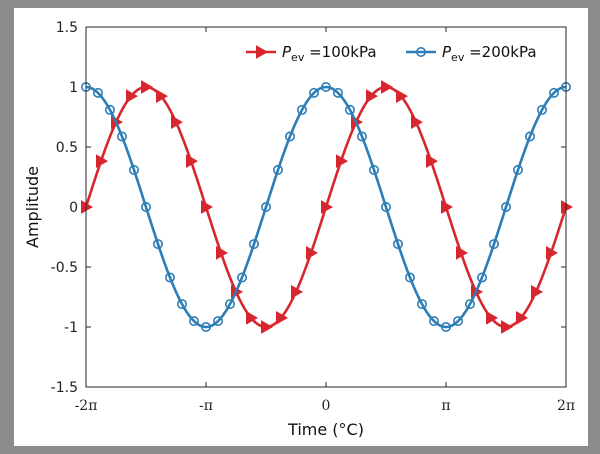  Describe the element at coordinates (67, 28) in the screenshot. I see `y-tick-label: 1.5` at that location.